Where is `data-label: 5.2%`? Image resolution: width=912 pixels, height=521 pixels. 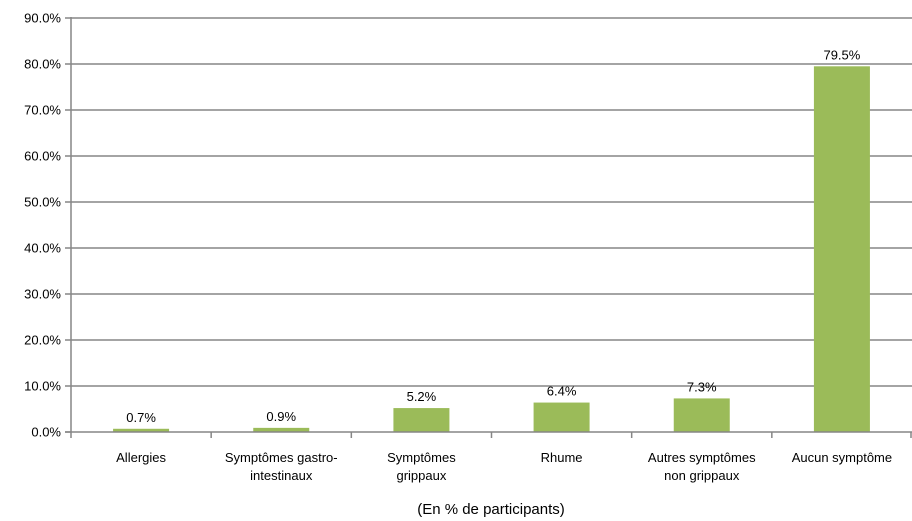
data-label: 5.2% is located at coordinates (422, 396).